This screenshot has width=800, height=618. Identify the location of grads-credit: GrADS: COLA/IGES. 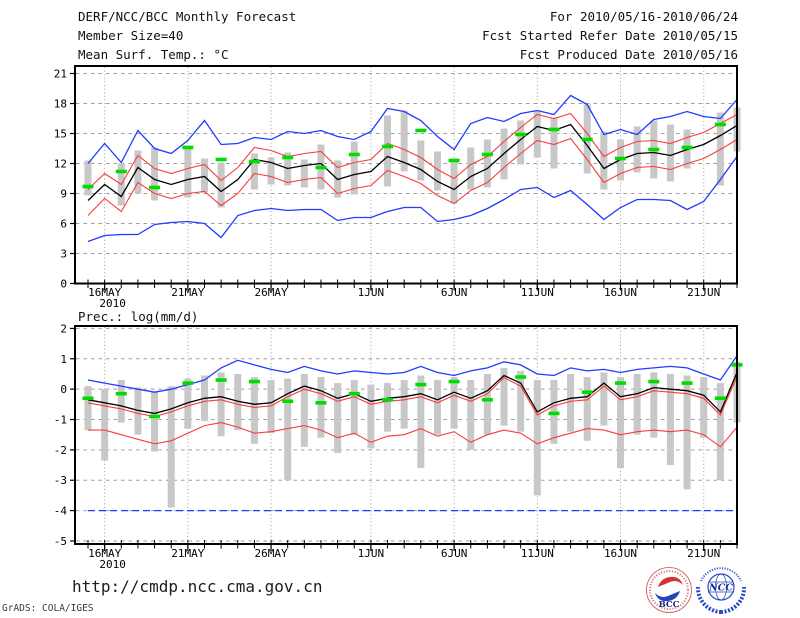
(48, 608).